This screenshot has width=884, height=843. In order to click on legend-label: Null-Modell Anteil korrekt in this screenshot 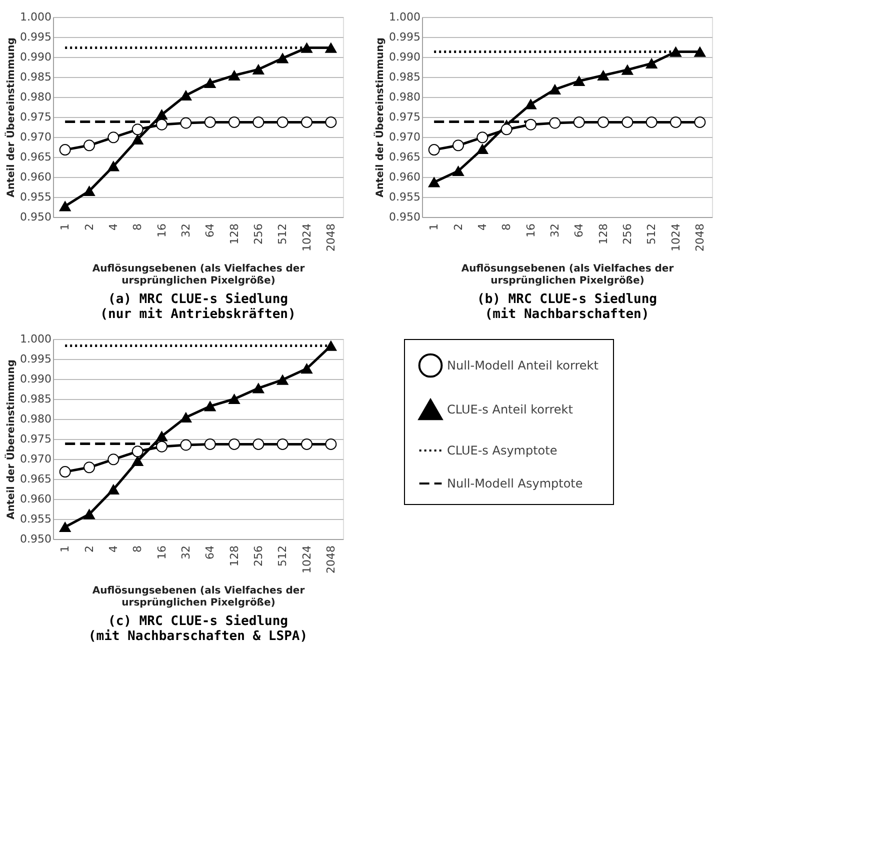, I will do `click(523, 365)`.